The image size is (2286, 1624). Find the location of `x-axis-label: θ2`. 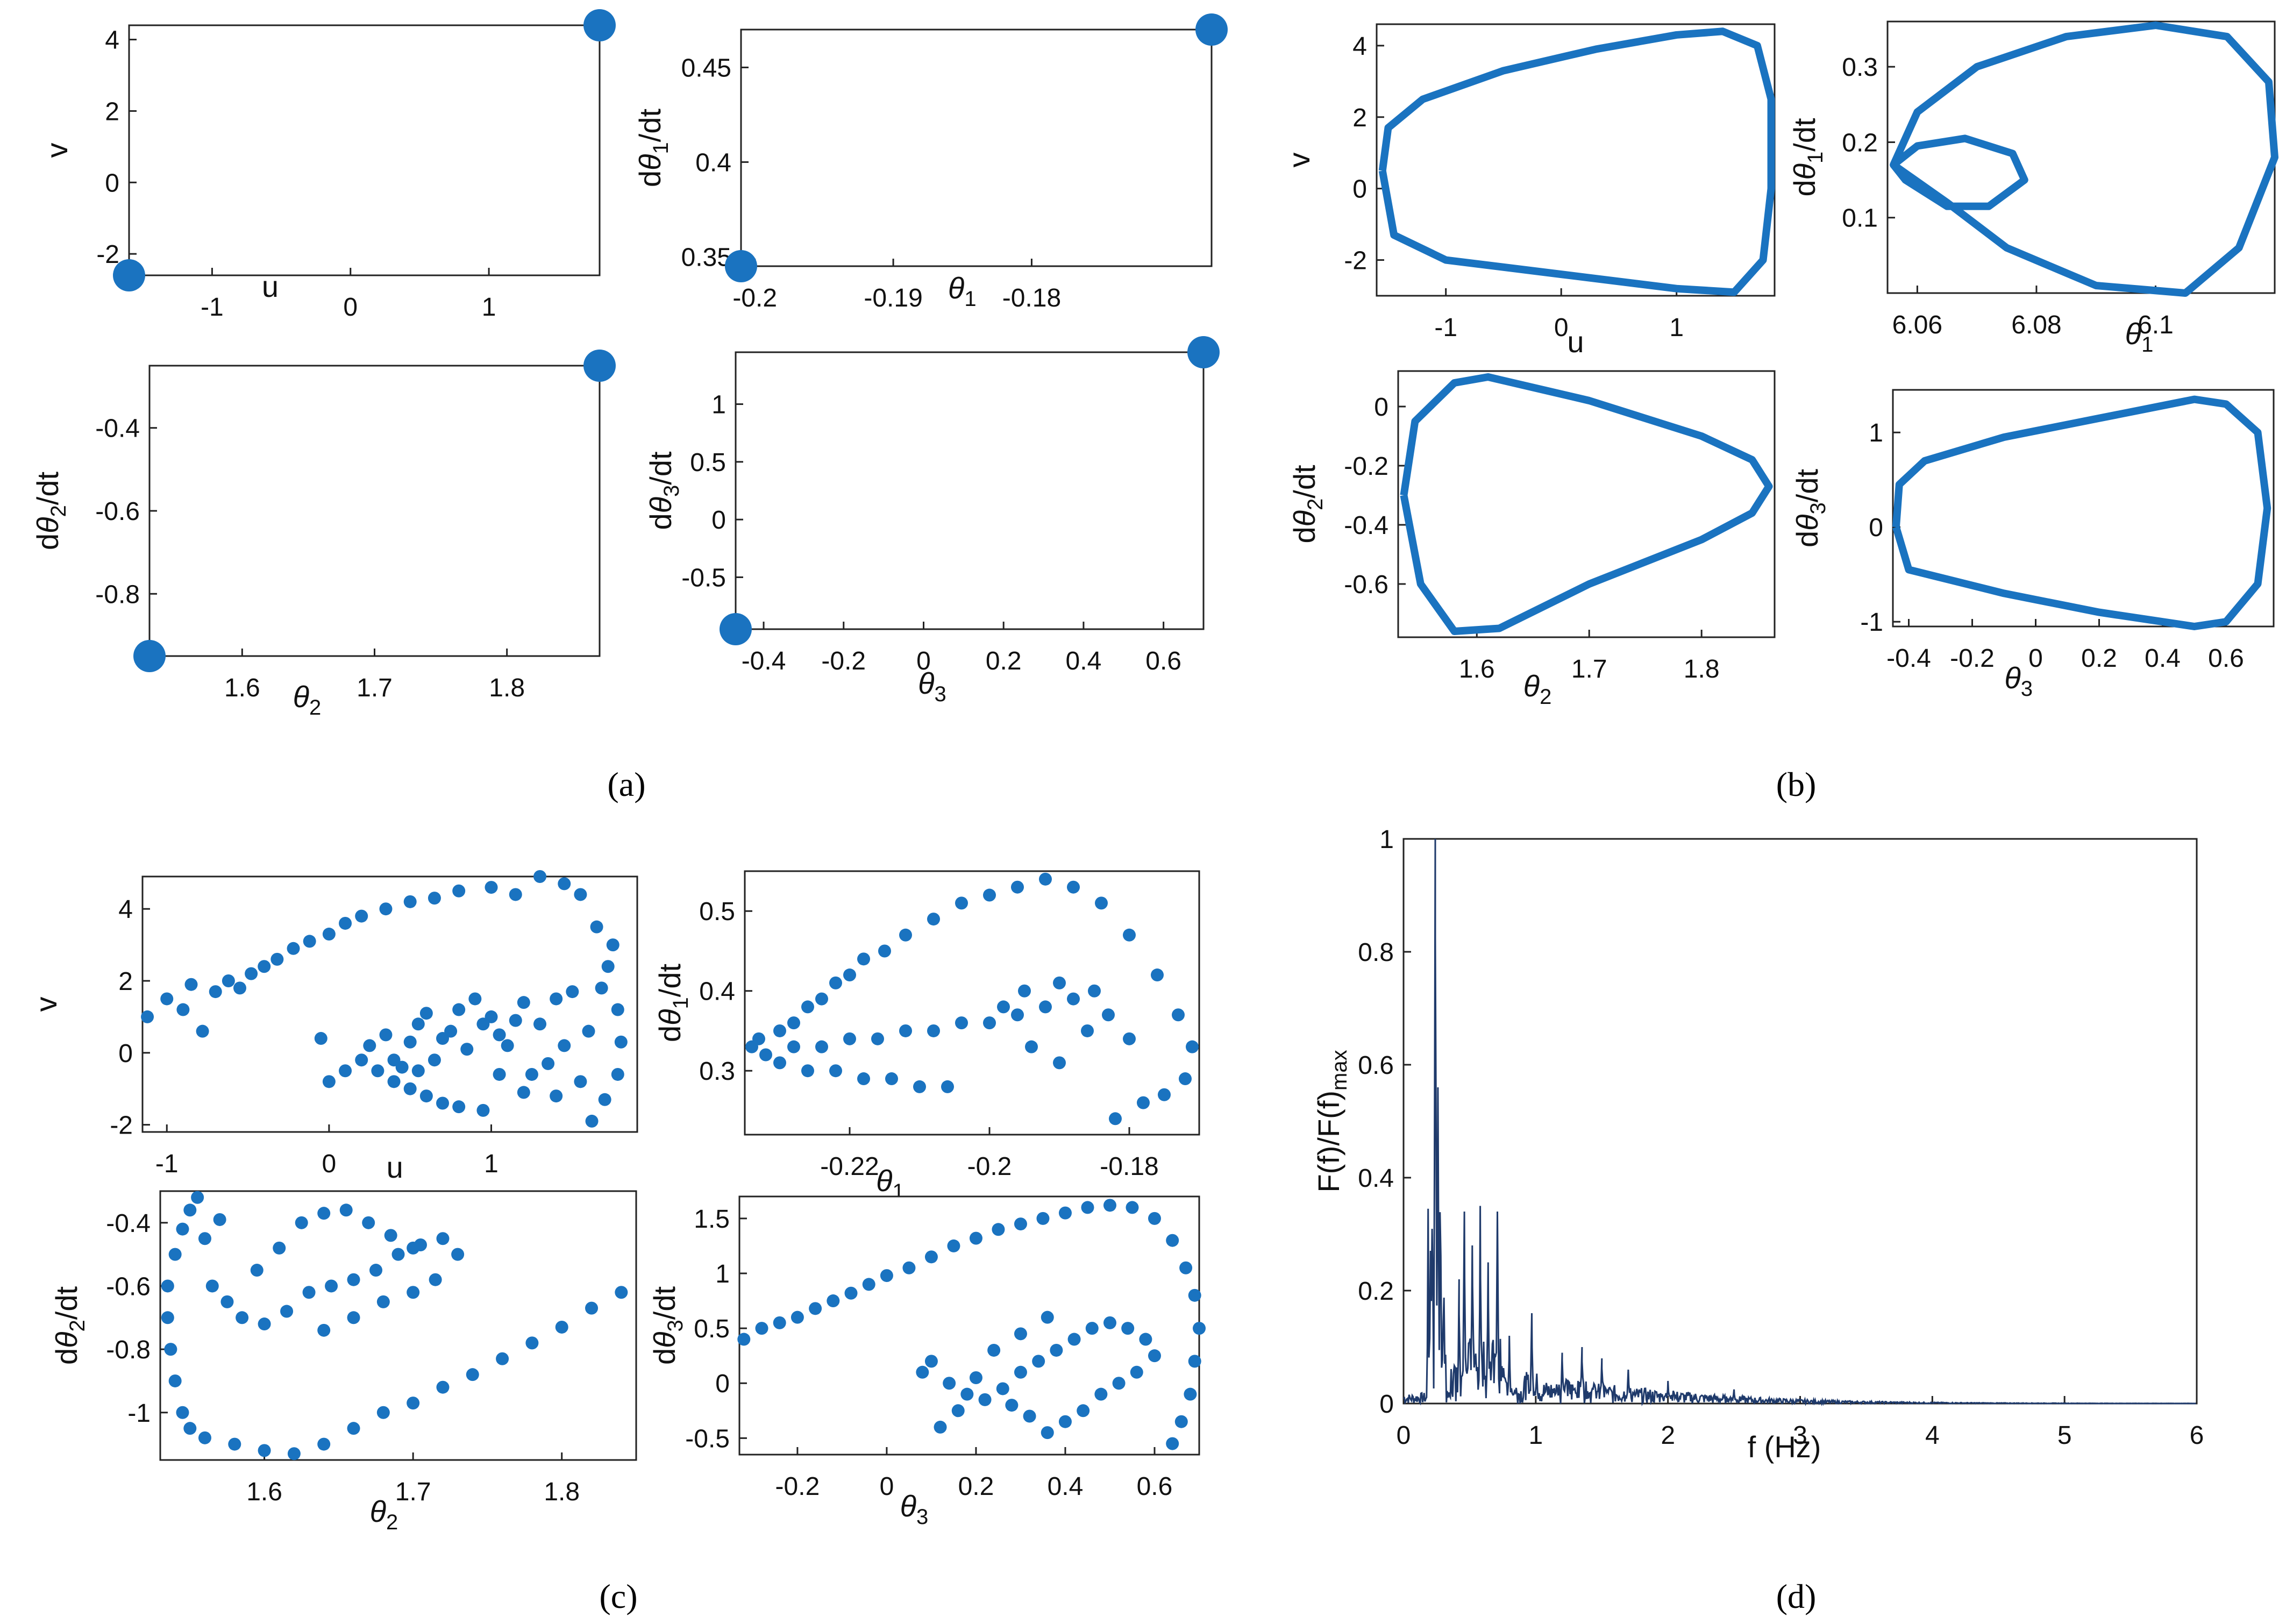

x-axis-label: θ2 is located at coordinates (307, 700).